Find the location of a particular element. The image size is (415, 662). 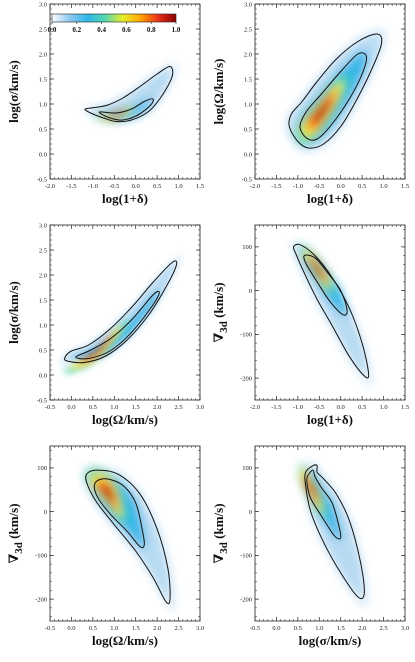

colorbar-tick-label: 0.8 is located at coordinates (151, 30).